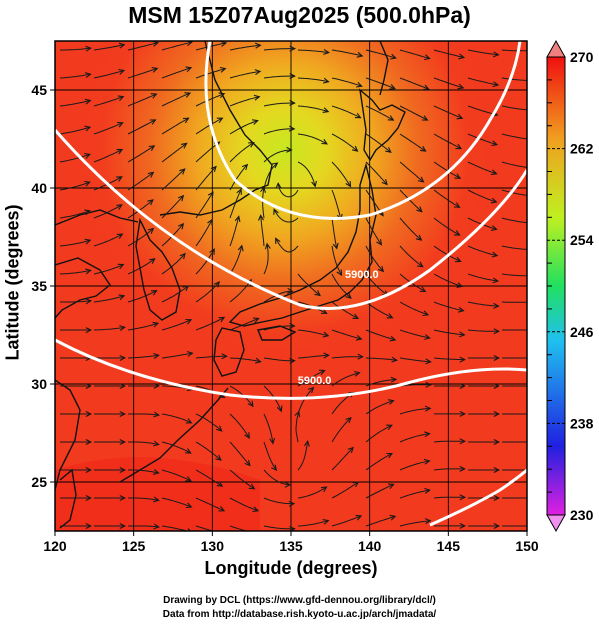 This screenshot has height=625, width=599. I want to click on x-tick-label: 140, so click(370, 546).